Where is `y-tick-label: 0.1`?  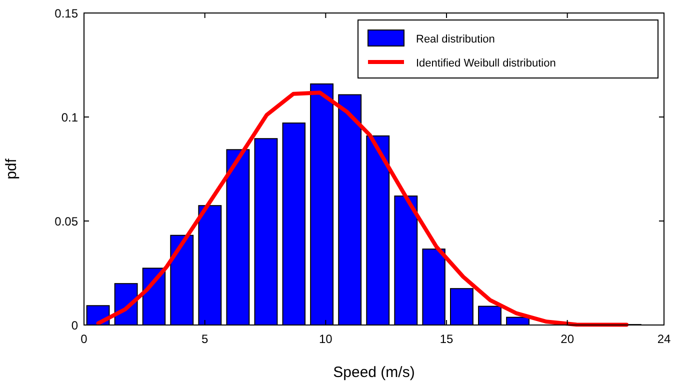 y-tick-label: 0.1 is located at coordinates (69, 117).